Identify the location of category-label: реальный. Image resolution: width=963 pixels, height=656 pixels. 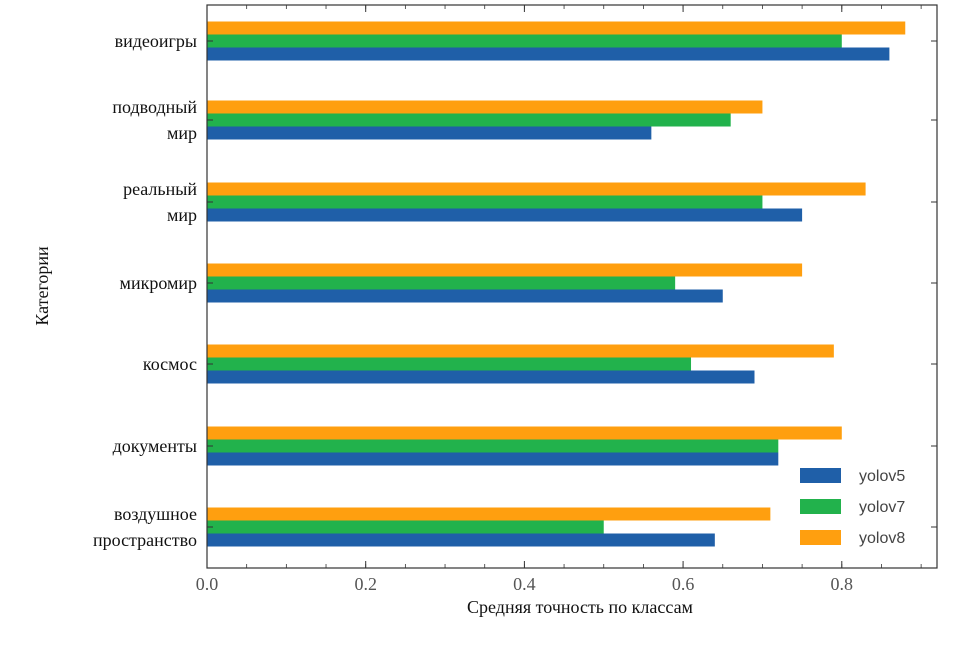
(160, 189).